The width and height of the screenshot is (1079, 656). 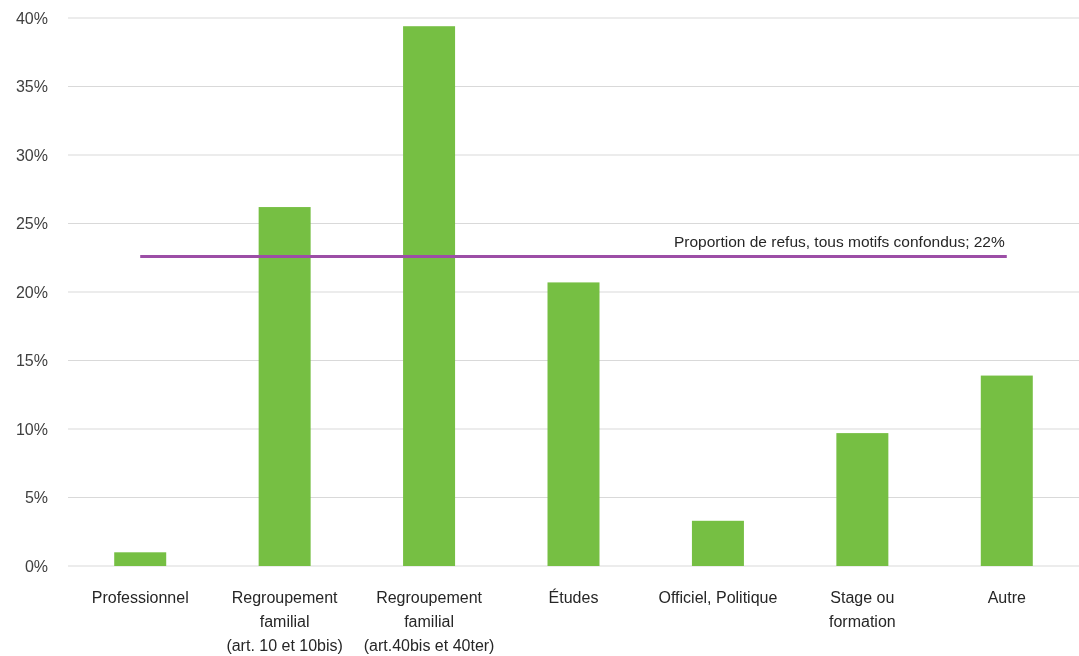 What do you see at coordinates (429, 621) in the screenshot?
I see `x-tick-label: Regroupement familial (art.40bis et 40ter)` at bounding box center [429, 621].